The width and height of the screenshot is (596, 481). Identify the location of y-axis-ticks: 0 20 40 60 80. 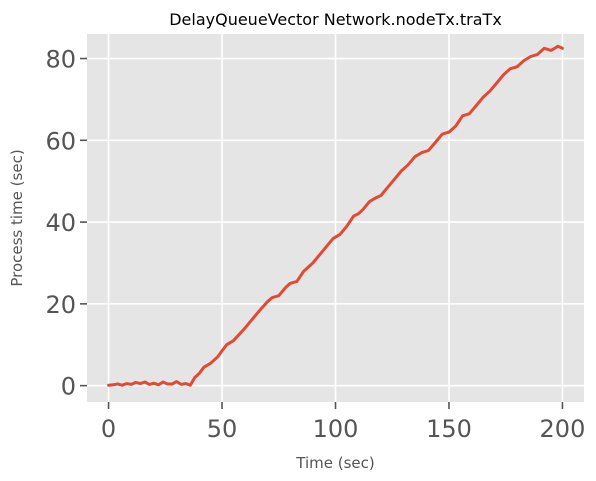
(66, 223).